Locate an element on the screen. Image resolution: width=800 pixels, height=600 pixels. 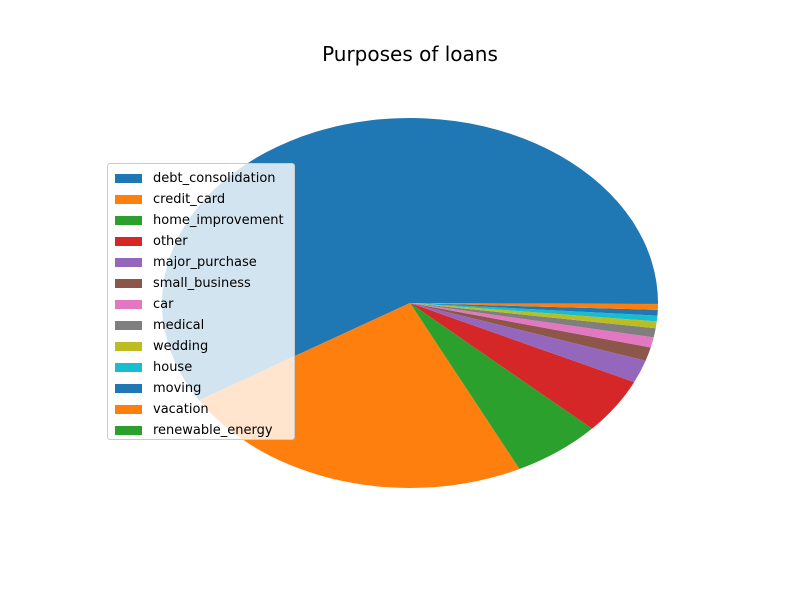
legend-label: renewable_energy is located at coordinates (213, 430).